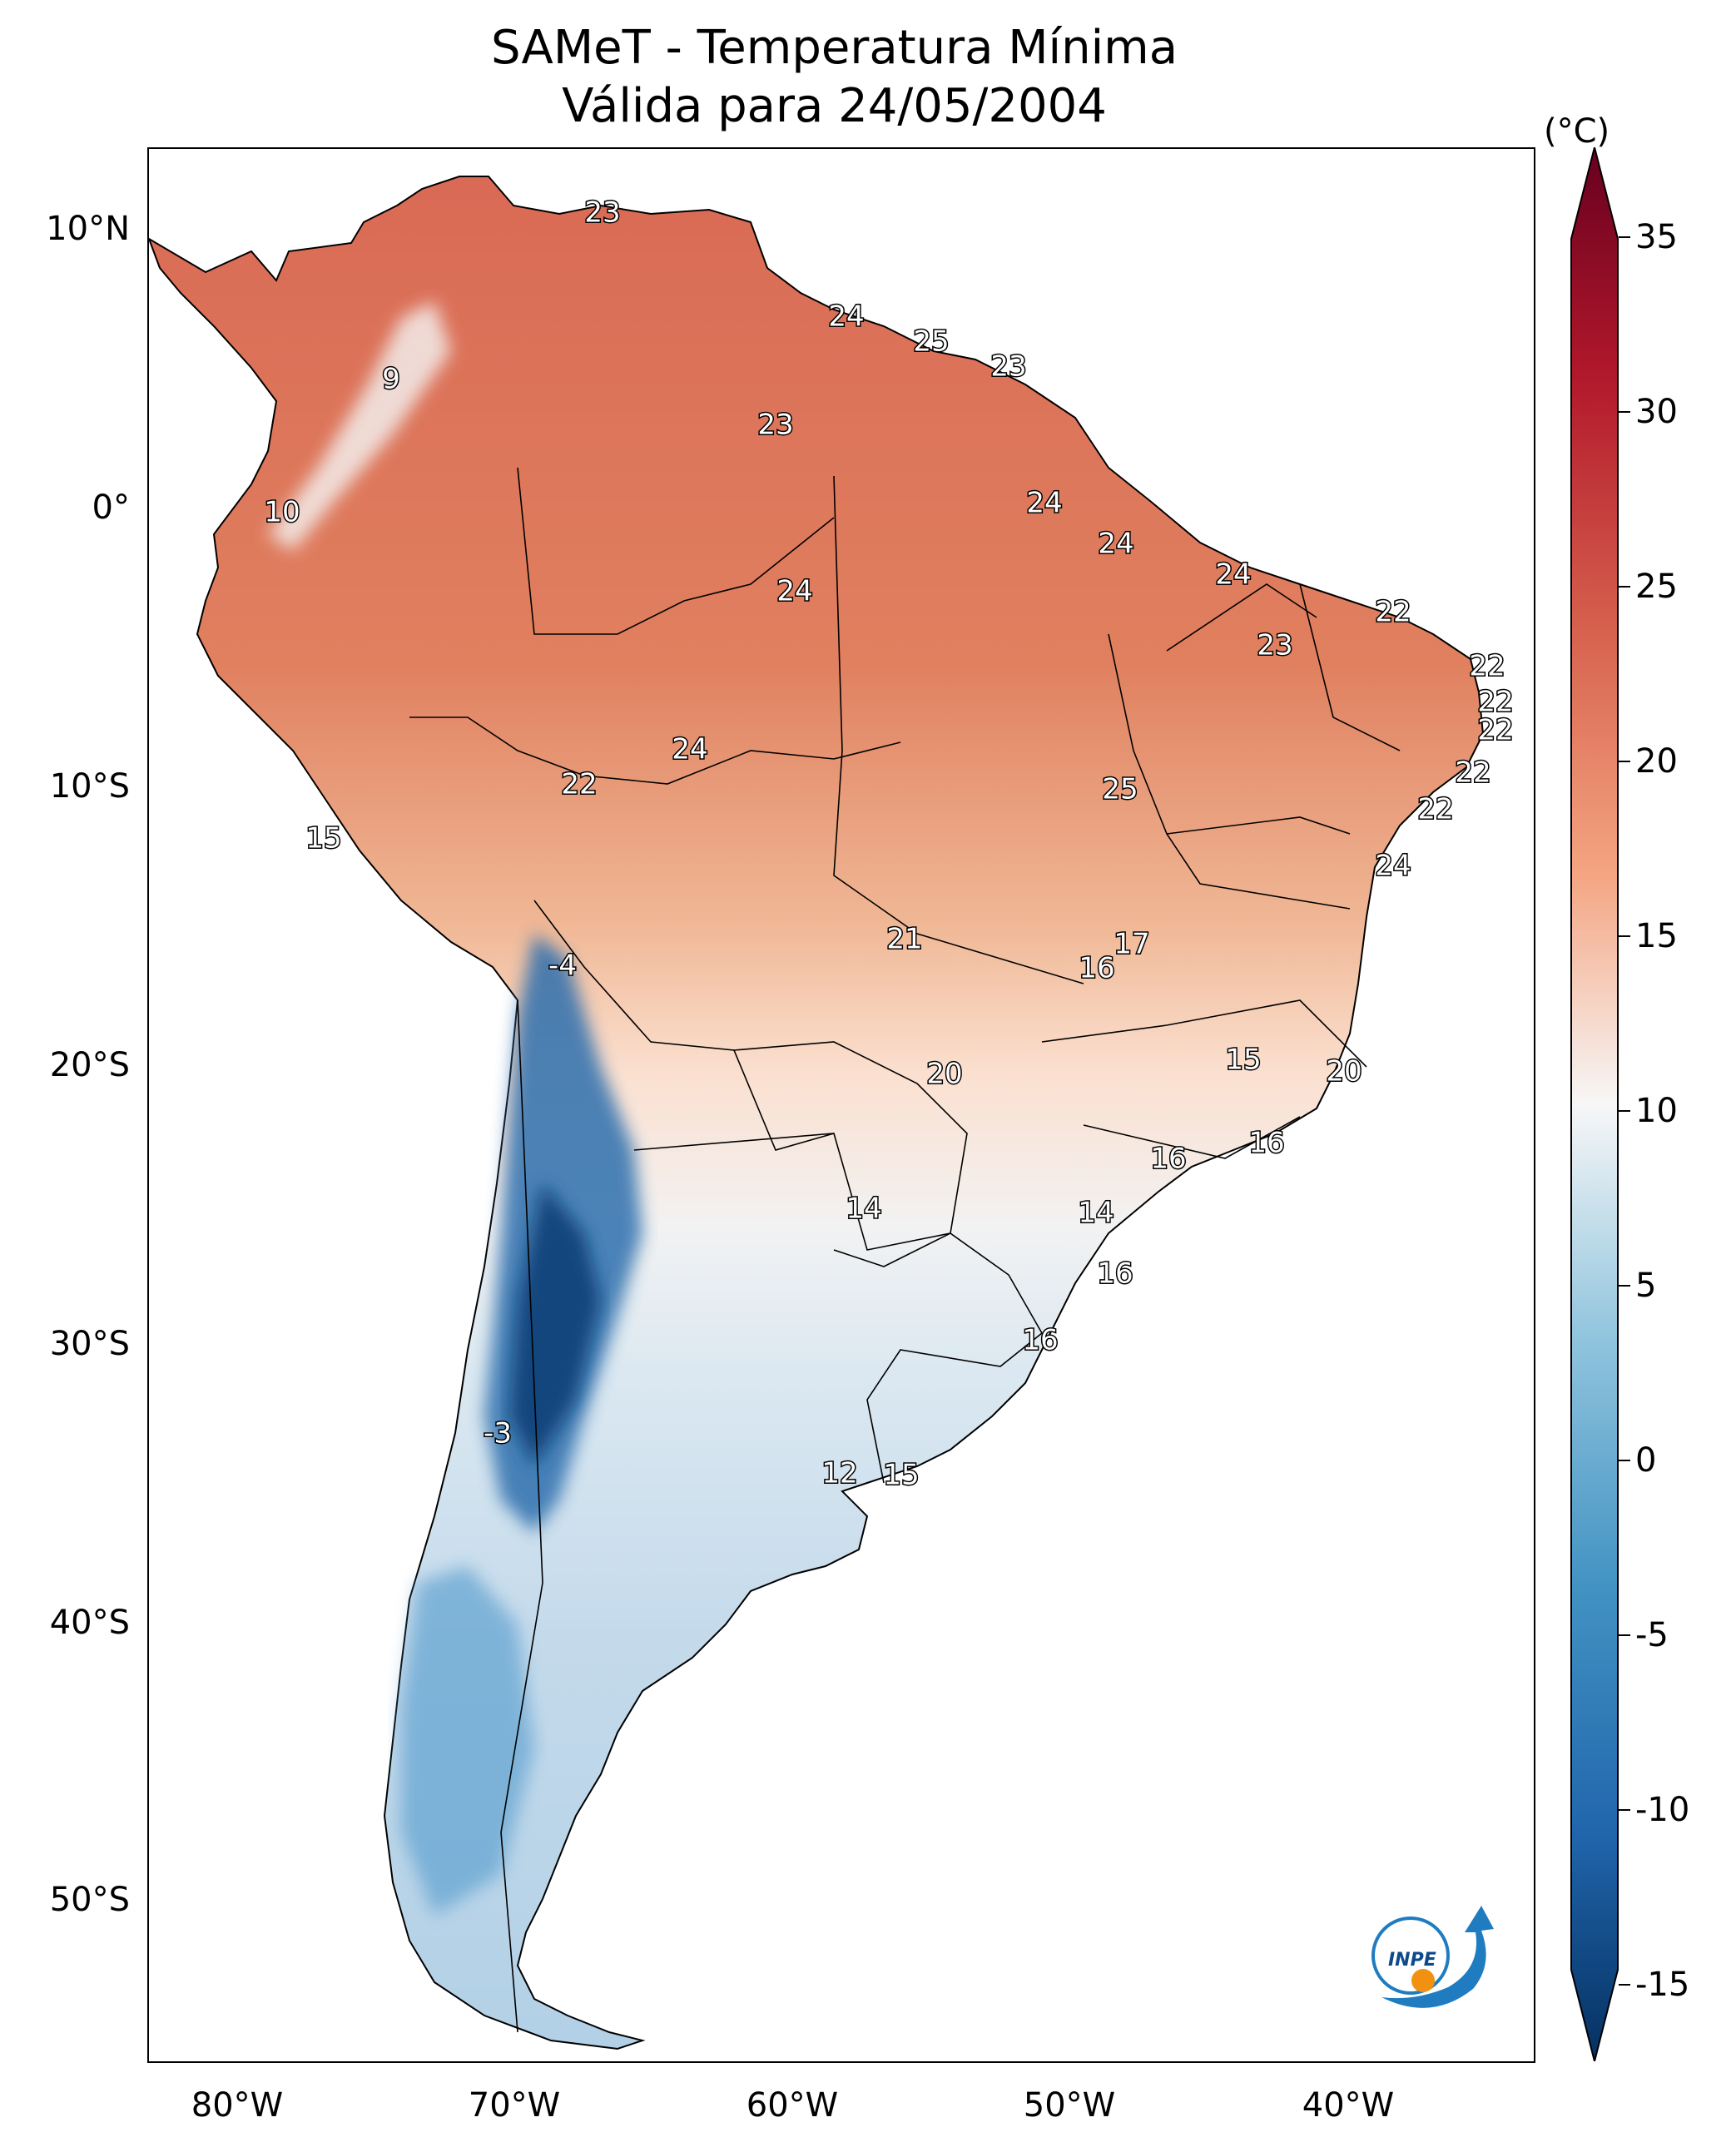 The image size is (1736, 2152). I want to click on colorbar-ramp, so click(1595, 1104).